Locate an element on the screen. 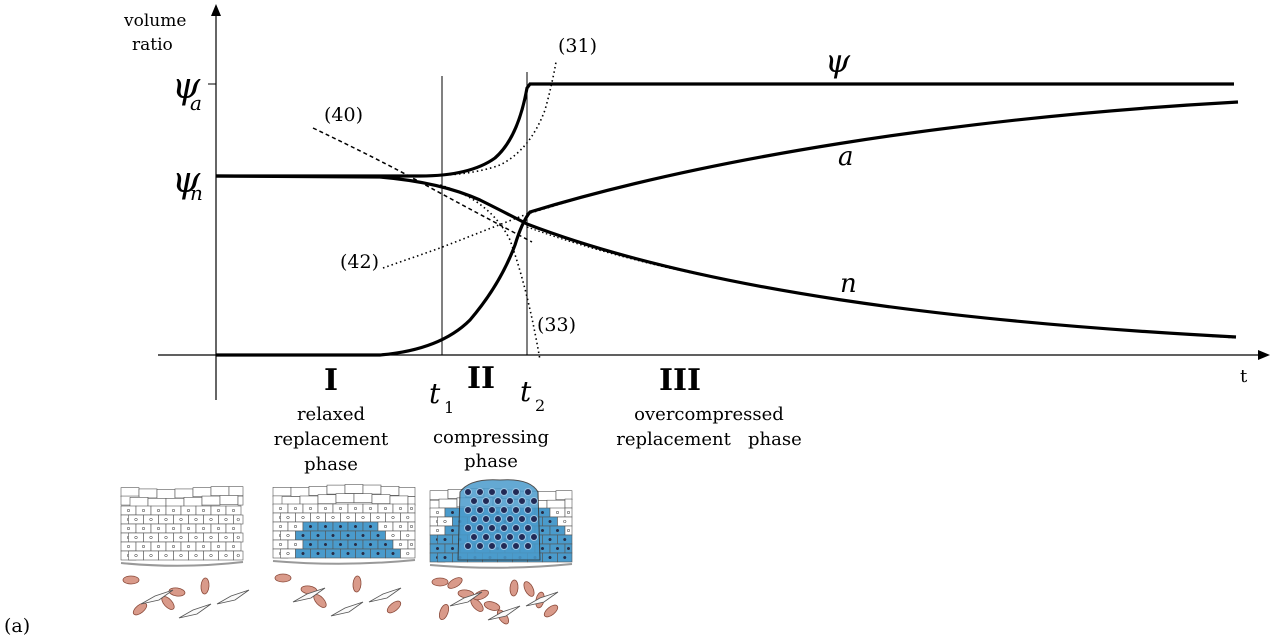  t2-subscript: 2 is located at coordinates (540, 405).